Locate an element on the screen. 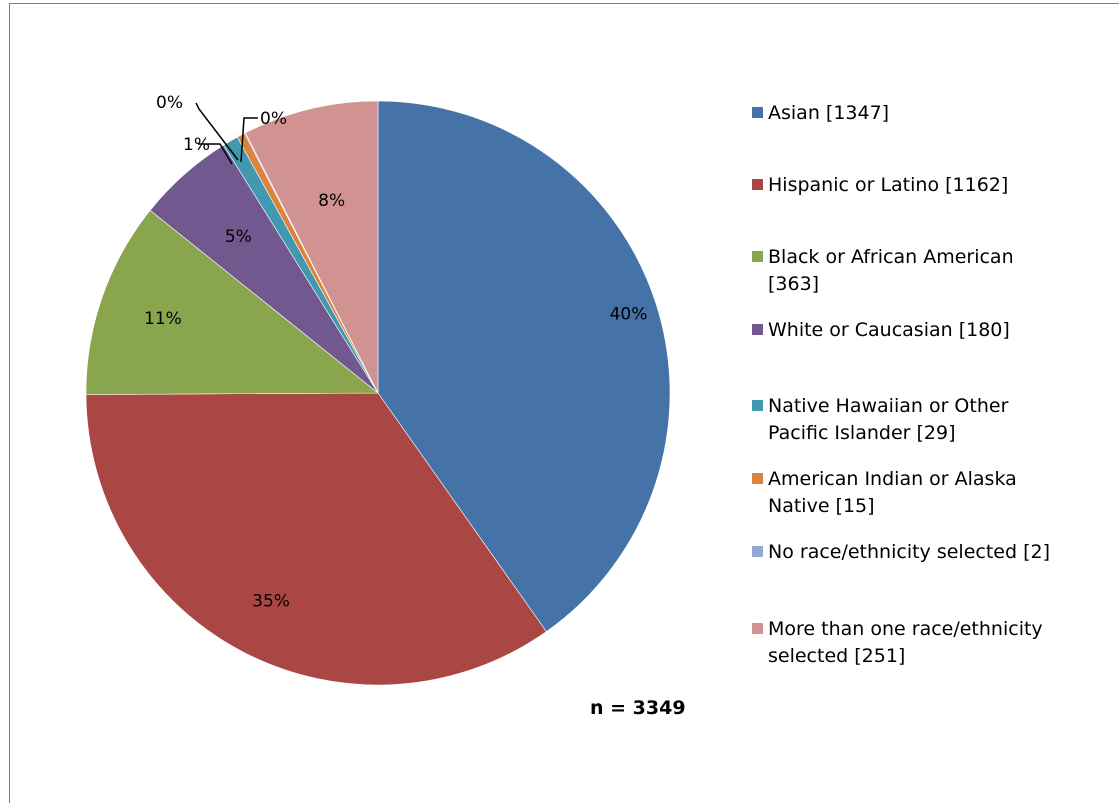 The height and width of the screenshot is (803, 1120). legend-item-american-indian: American Indian or Alaska Native [15] is located at coordinates (910, 493).